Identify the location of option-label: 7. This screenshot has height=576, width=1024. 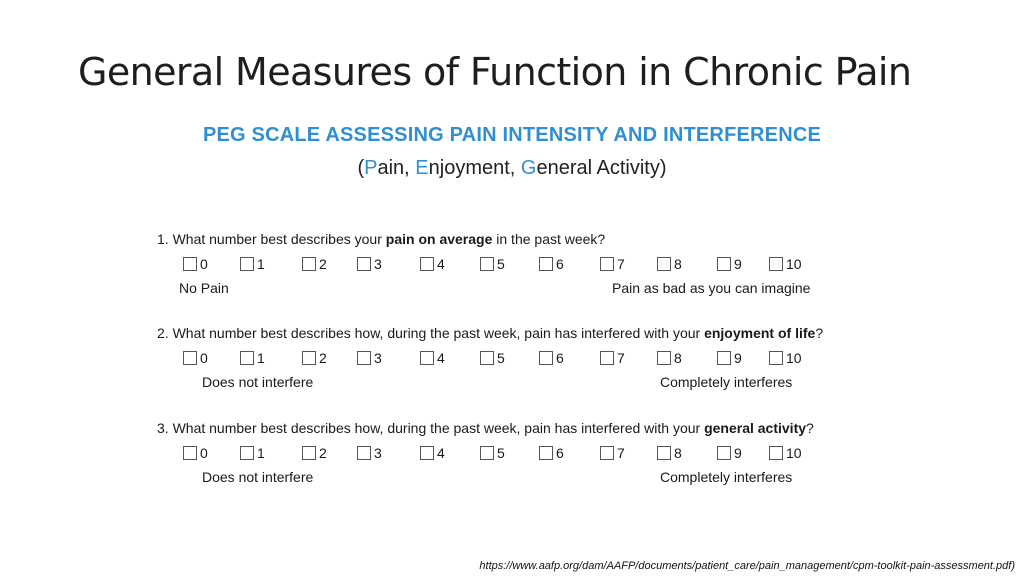
(621, 263).